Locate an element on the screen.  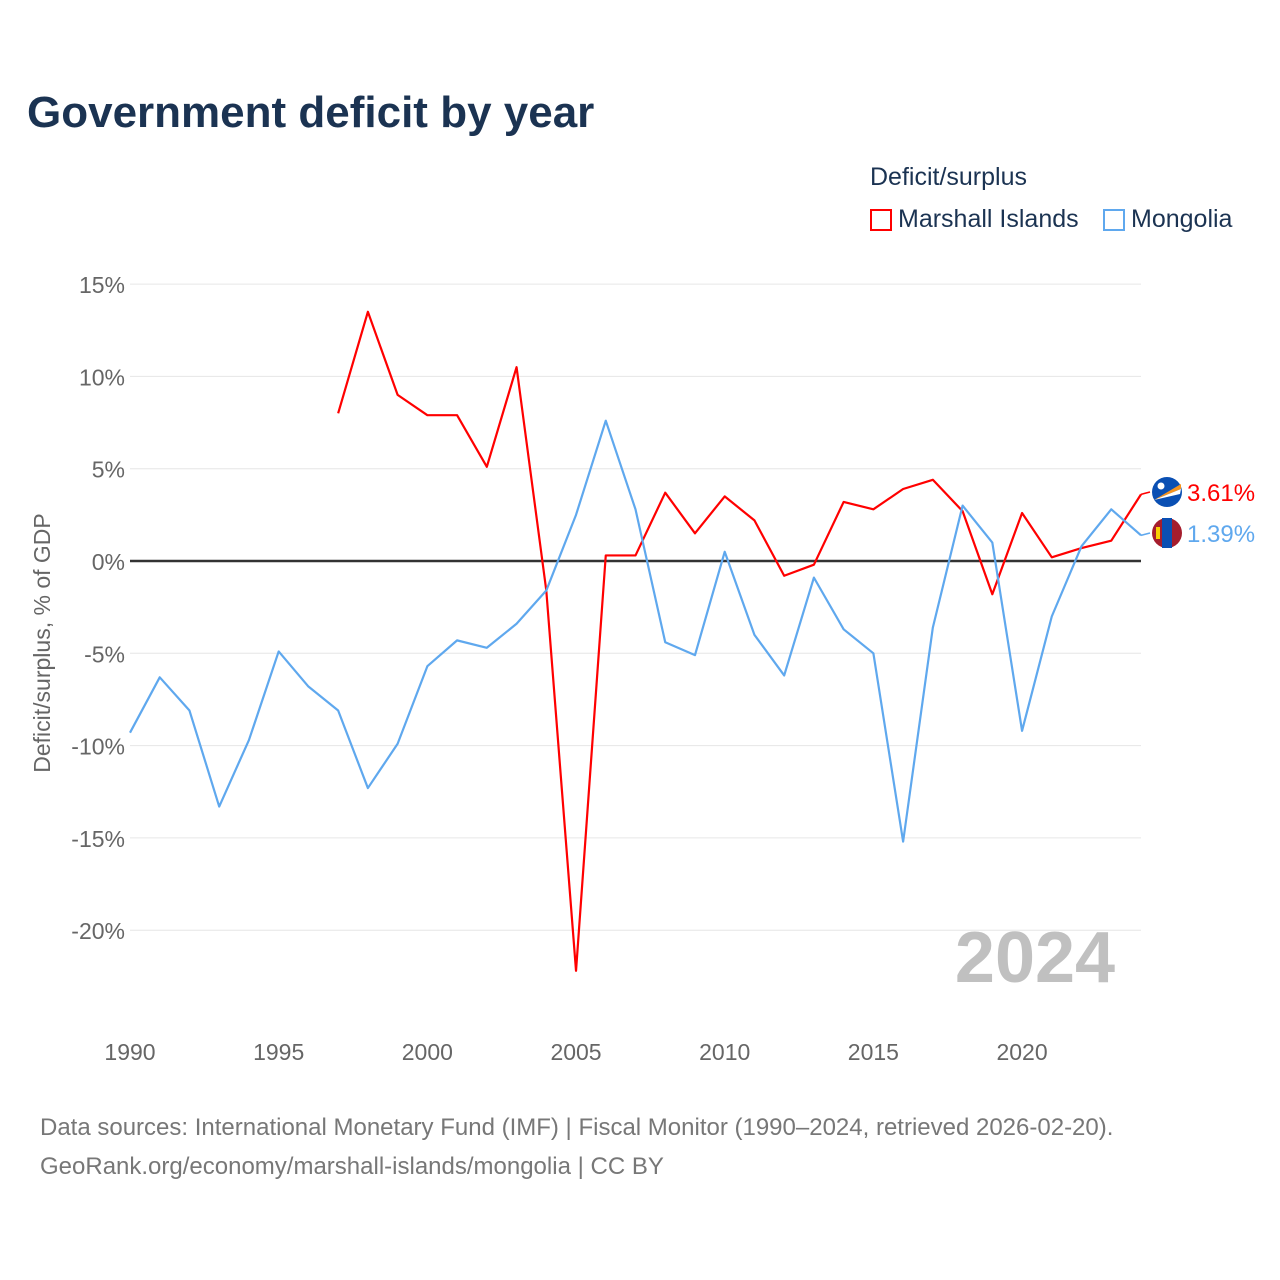
legend-item-mongolia: Mongolia is located at coordinates (1167, 219).